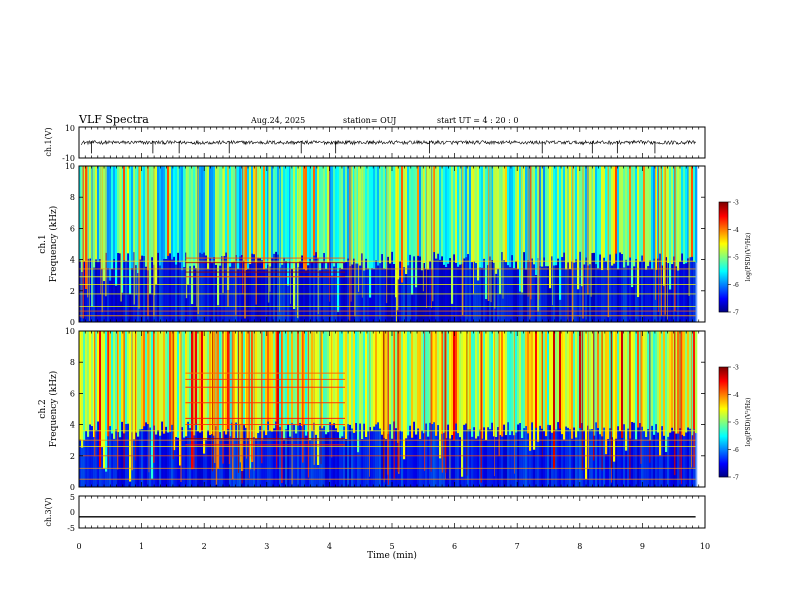 This screenshot has height=612, width=792. I want to click on colorbar-tick-label: -4, so click(736, 230).